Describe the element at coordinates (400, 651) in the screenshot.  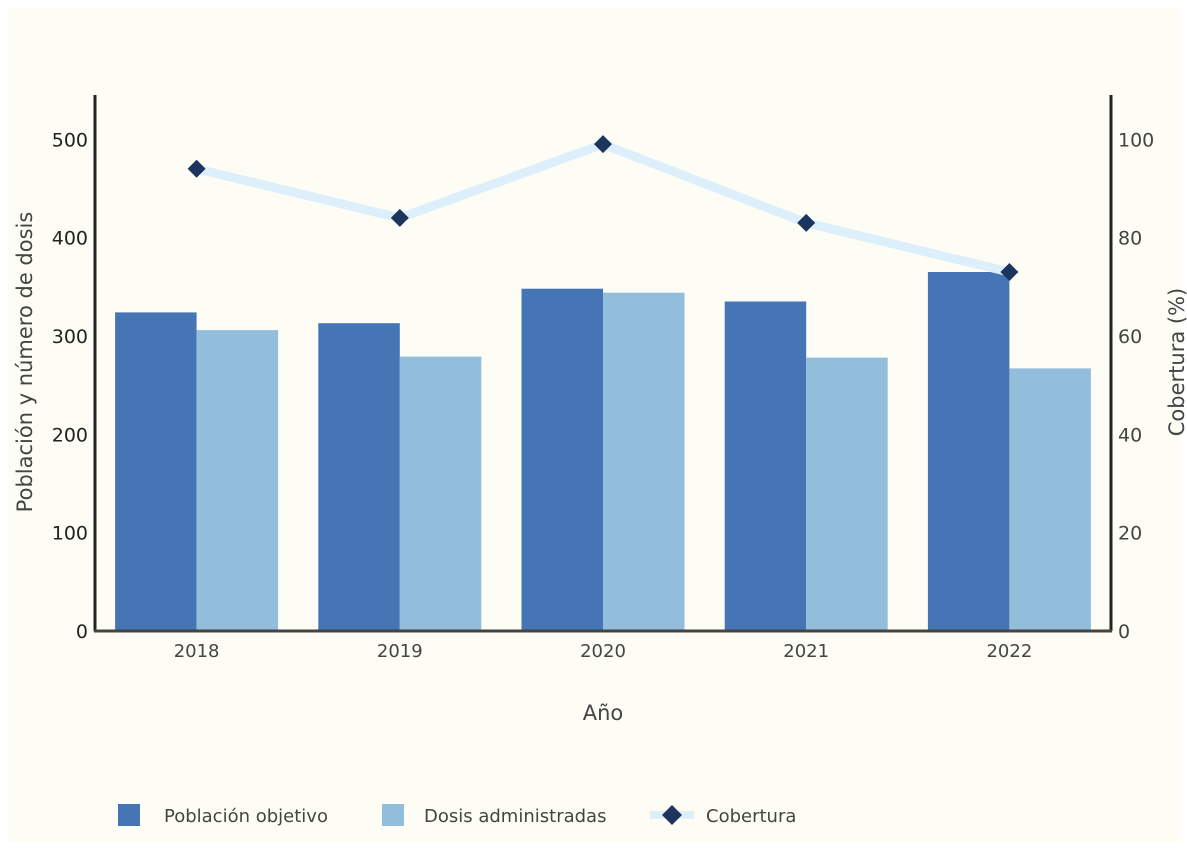
I see `x-tick-label: 2019` at that location.